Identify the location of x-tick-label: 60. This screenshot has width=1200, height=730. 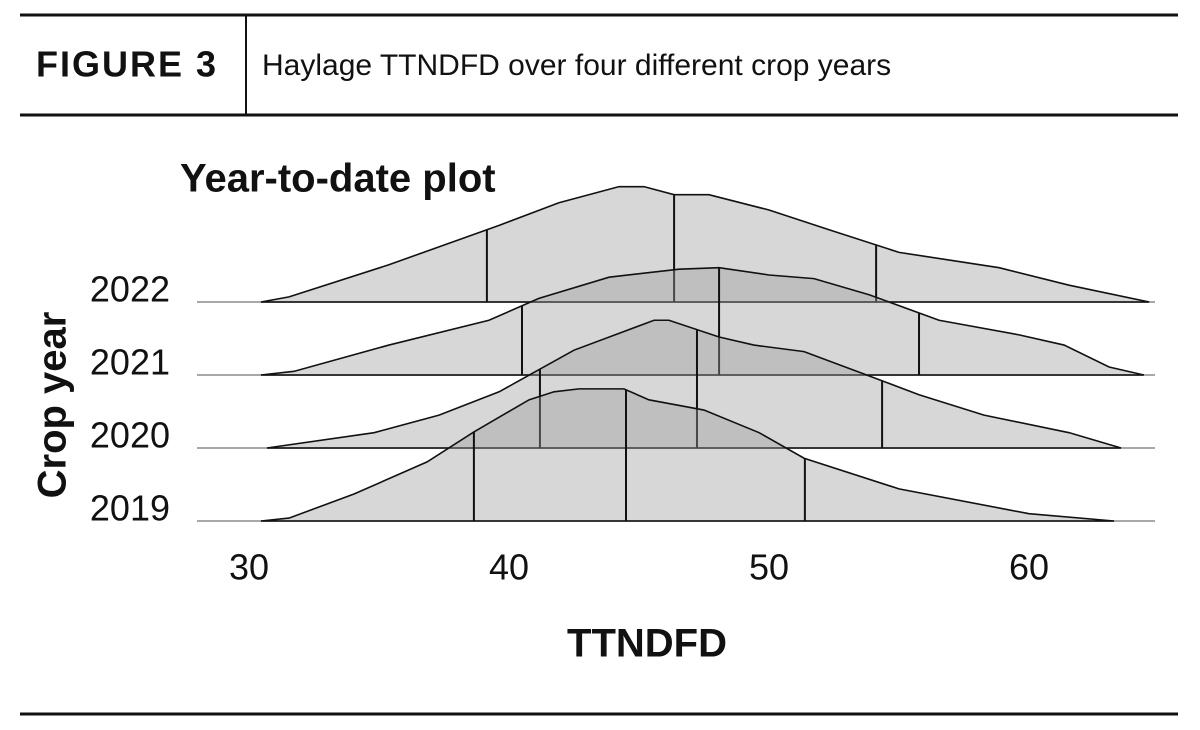
(1029, 567).